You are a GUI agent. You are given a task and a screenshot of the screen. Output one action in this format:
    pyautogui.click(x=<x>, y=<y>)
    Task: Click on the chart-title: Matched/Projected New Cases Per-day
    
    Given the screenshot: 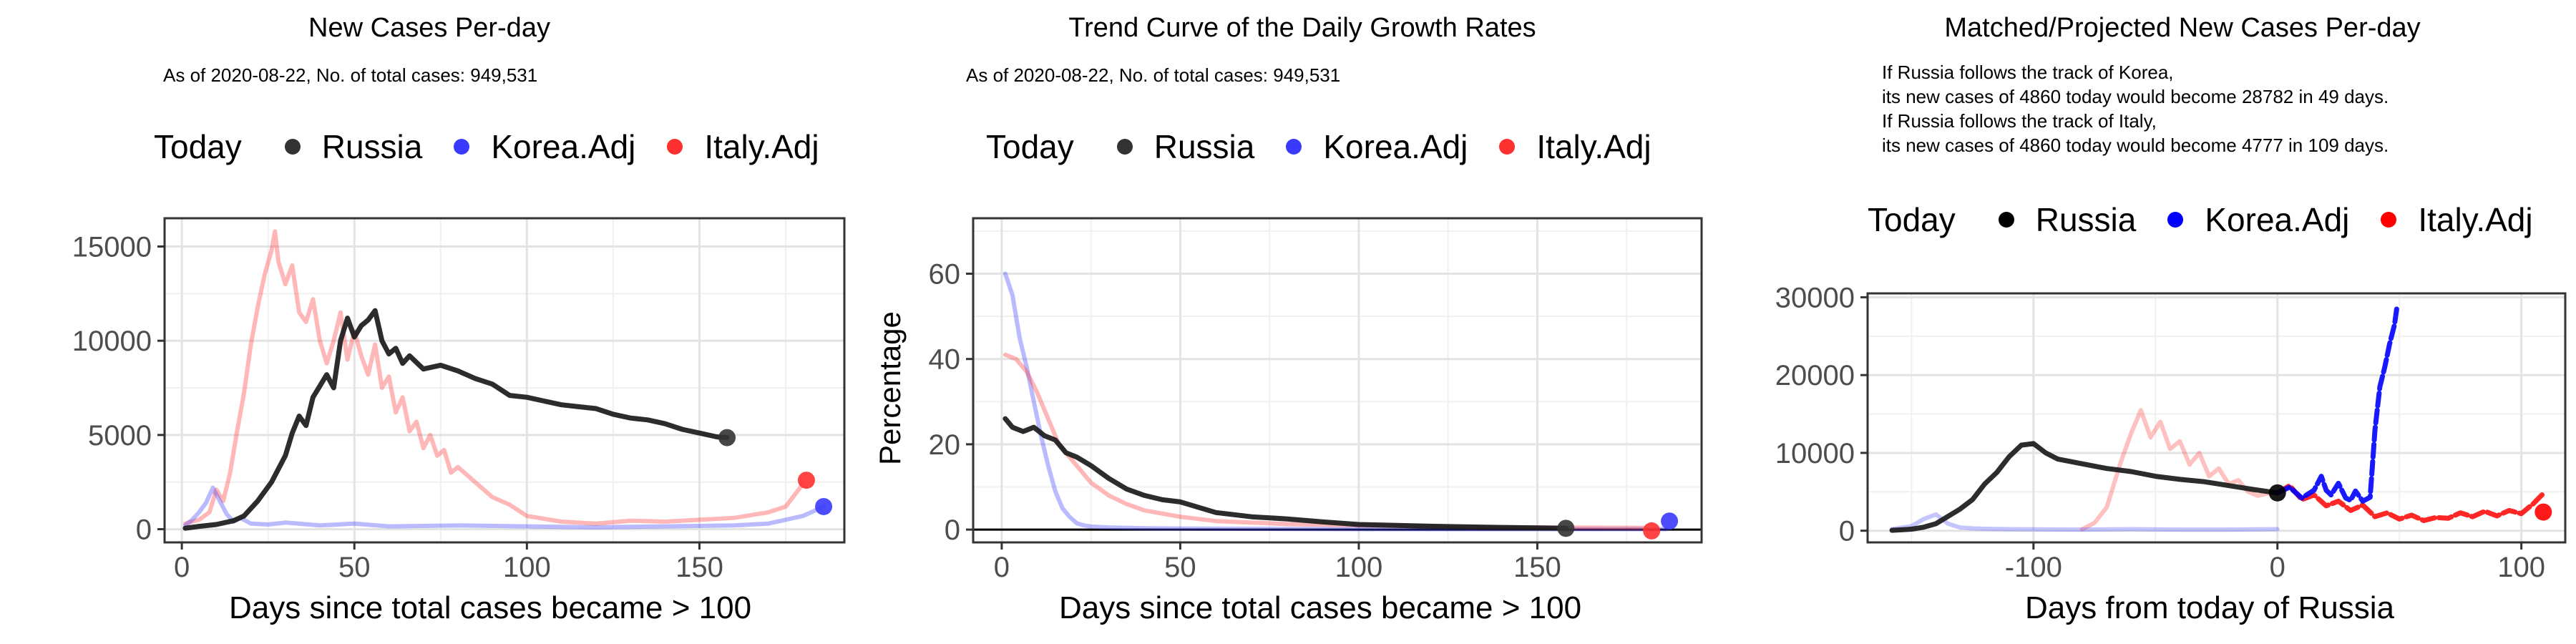 What is the action you would take?
    pyautogui.click(x=2182, y=28)
    